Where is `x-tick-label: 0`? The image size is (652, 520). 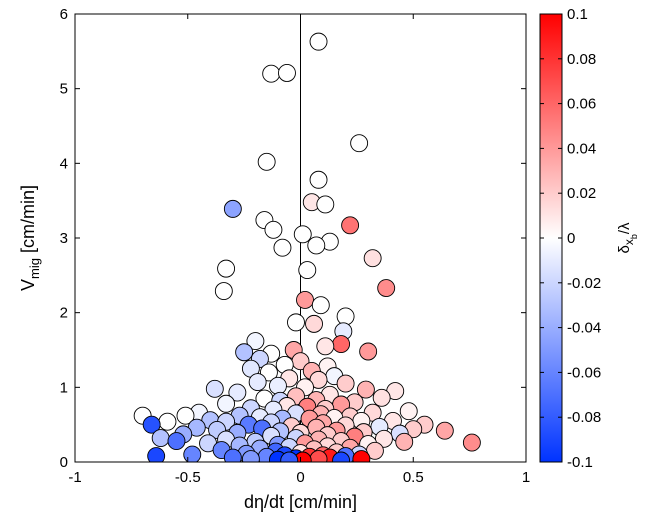
x-tick-label: 0 is located at coordinates (300, 477).